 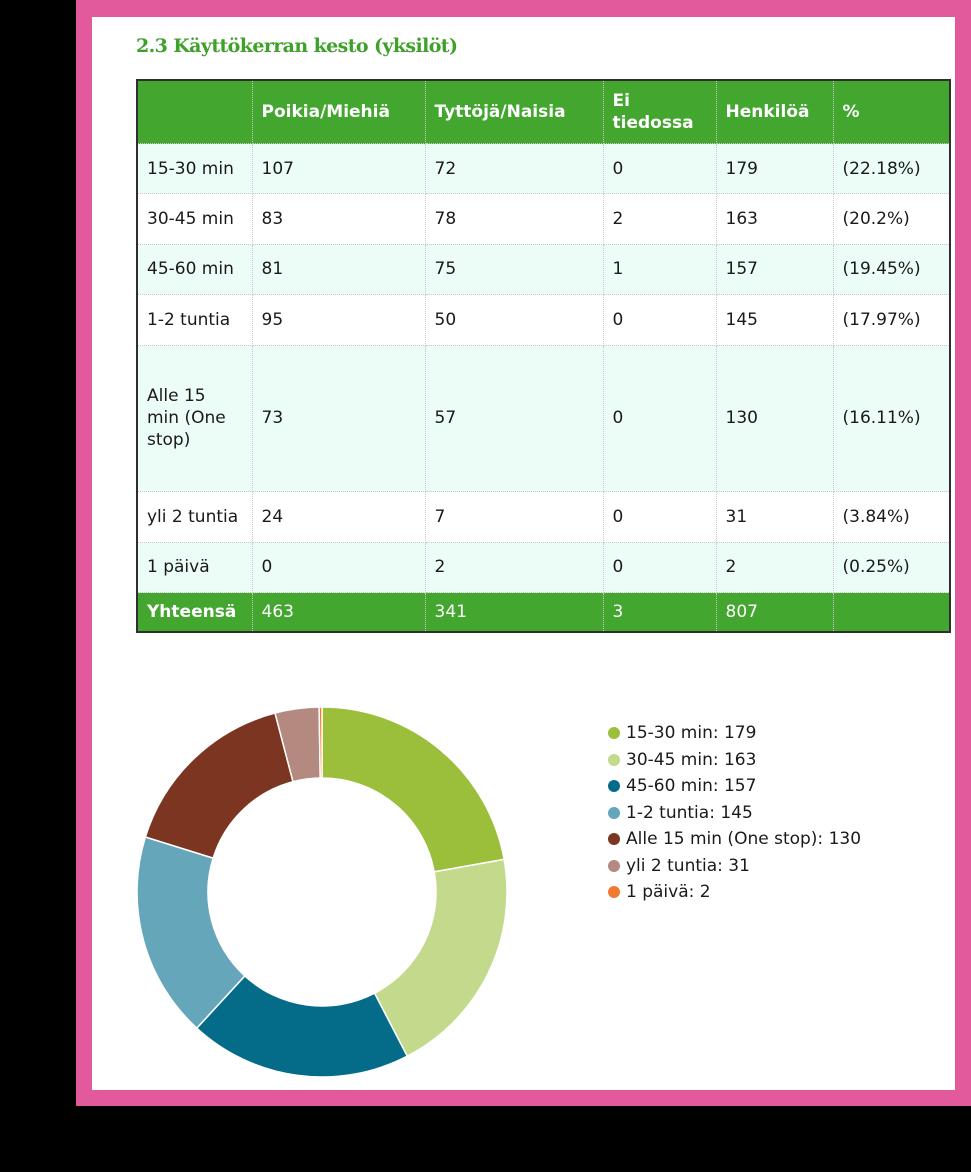 What do you see at coordinates (514, 219) in the screenshot?
I see `table-cell: 78` at bounding box center [514, 219].